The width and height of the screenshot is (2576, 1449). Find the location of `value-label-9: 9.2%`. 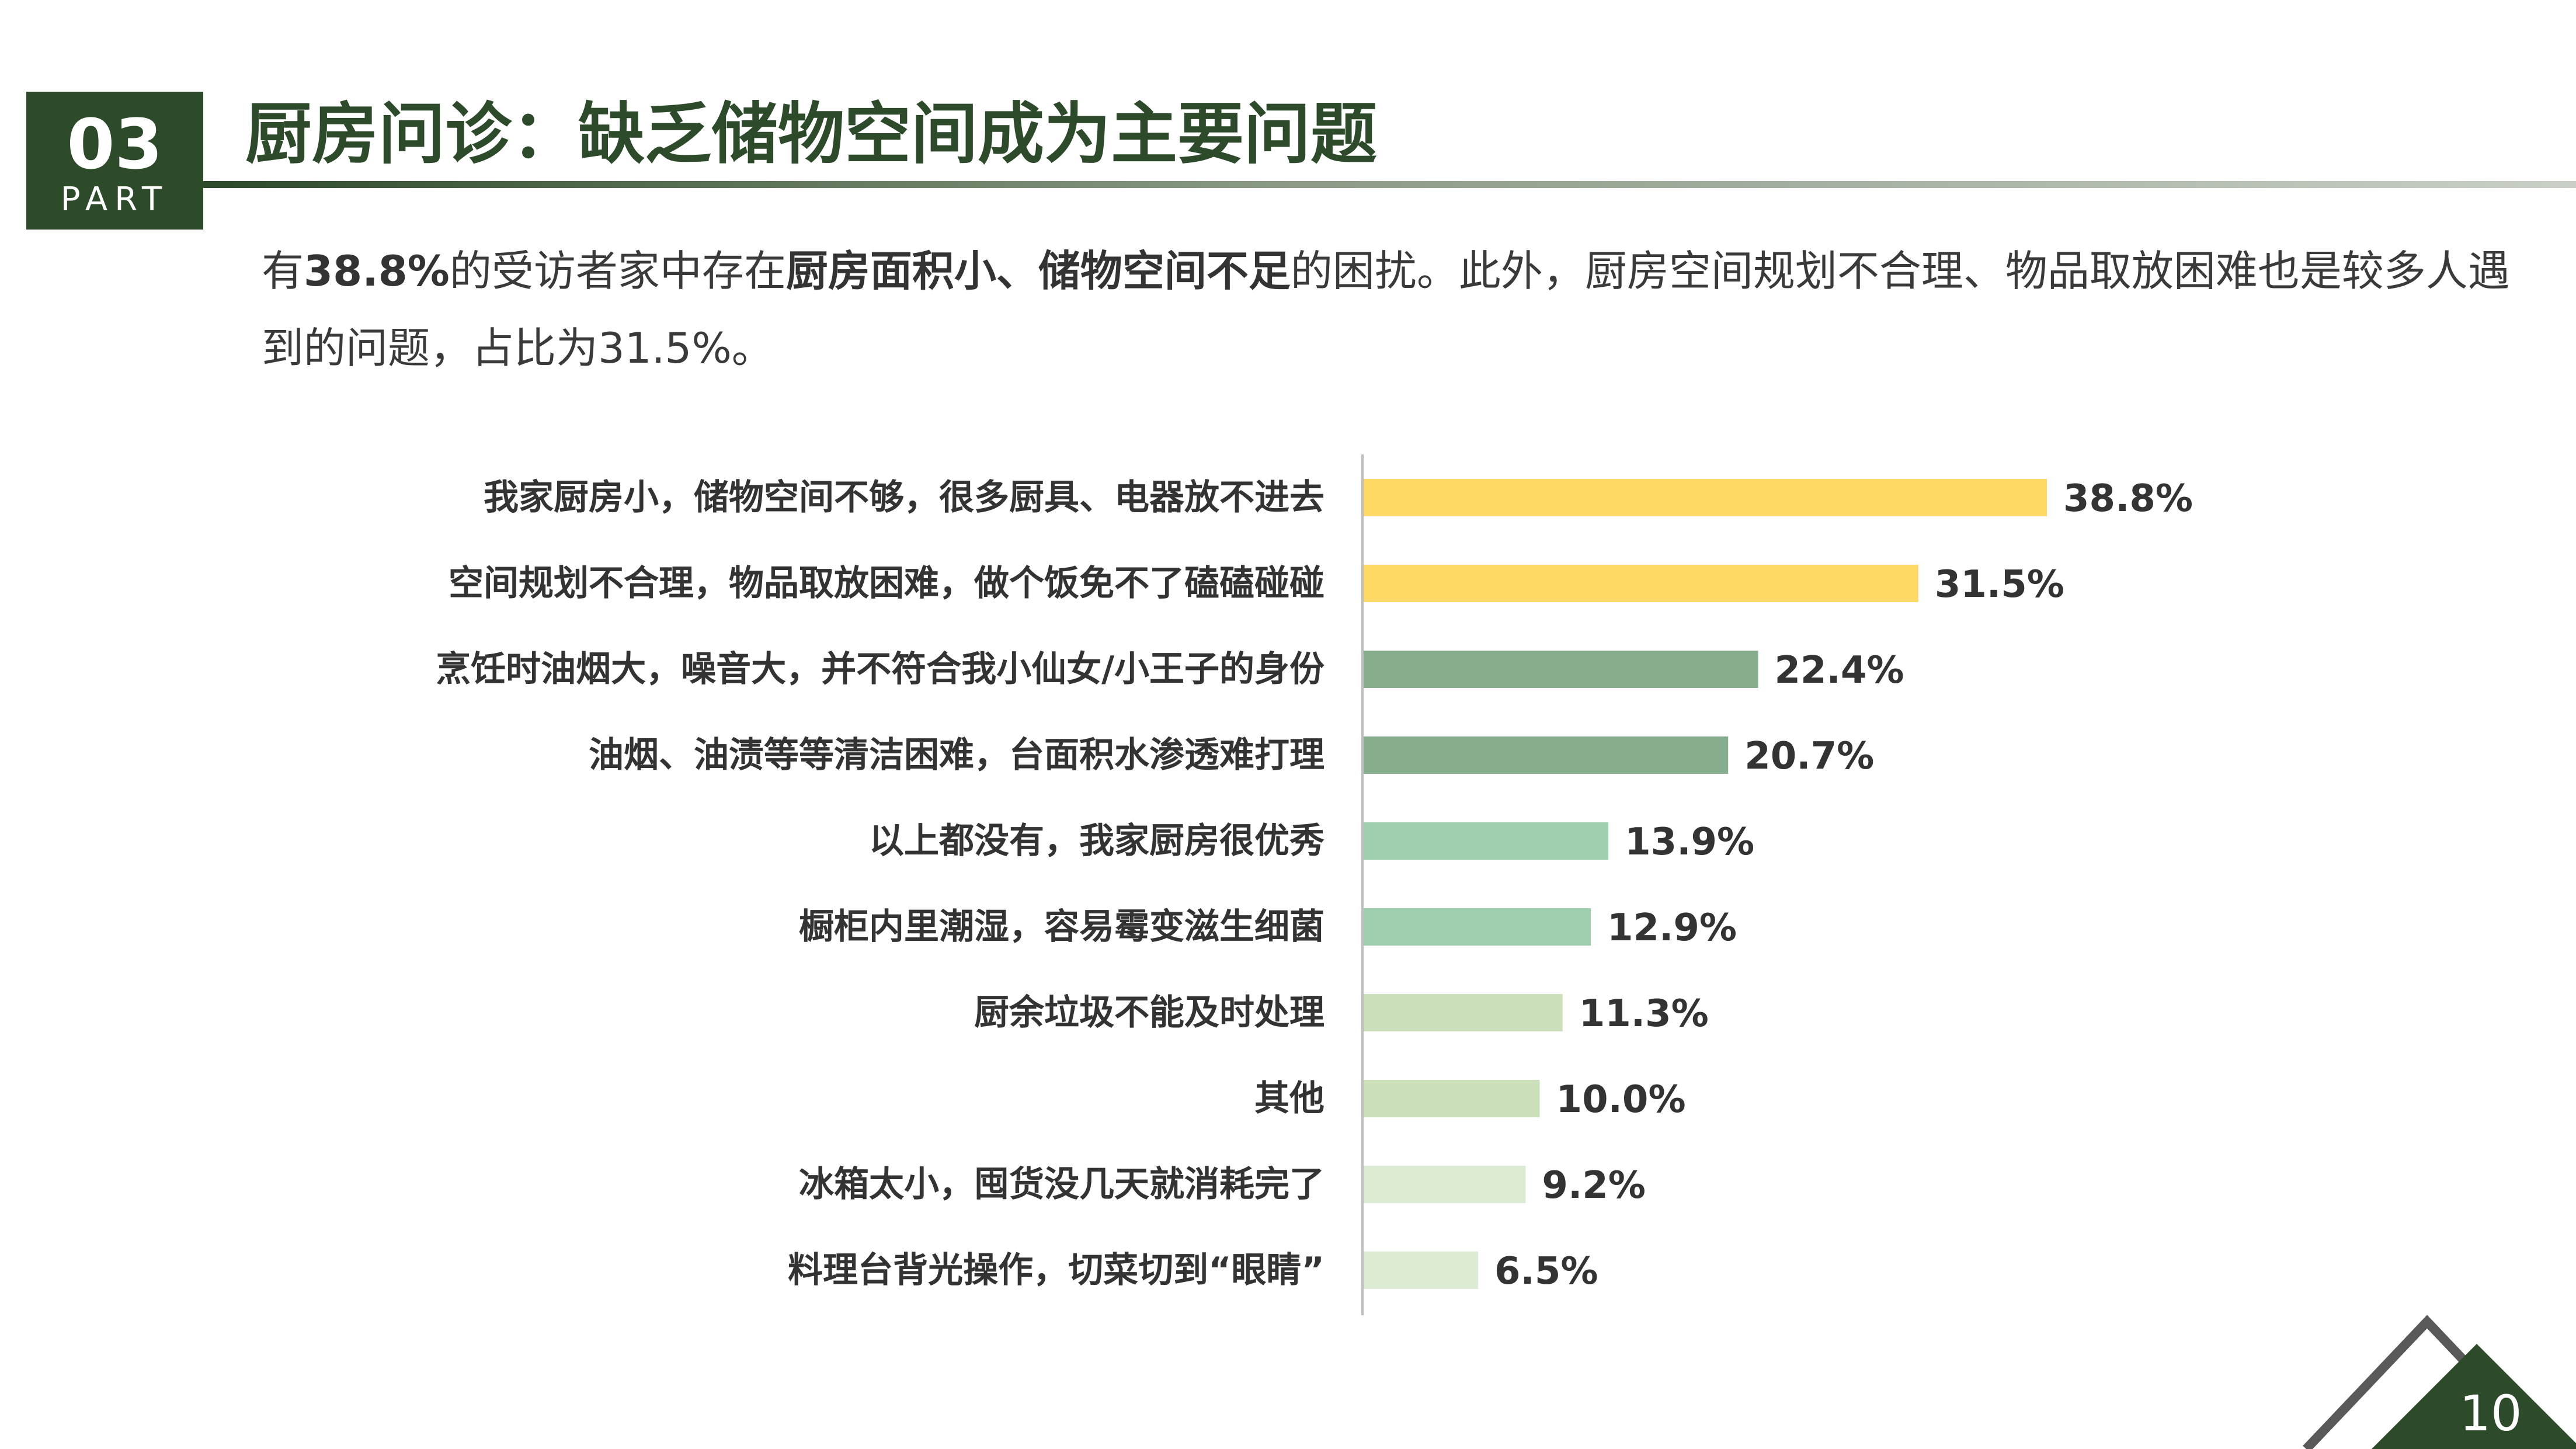

value-label-9: 9.2% is located at coordinates (1594, 1185).